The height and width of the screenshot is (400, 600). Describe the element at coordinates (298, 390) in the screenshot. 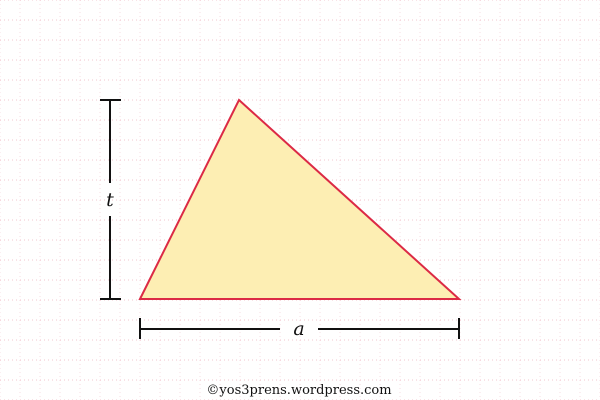

I see `credit-text: ©yos3prens.wordpress.com` at that location.